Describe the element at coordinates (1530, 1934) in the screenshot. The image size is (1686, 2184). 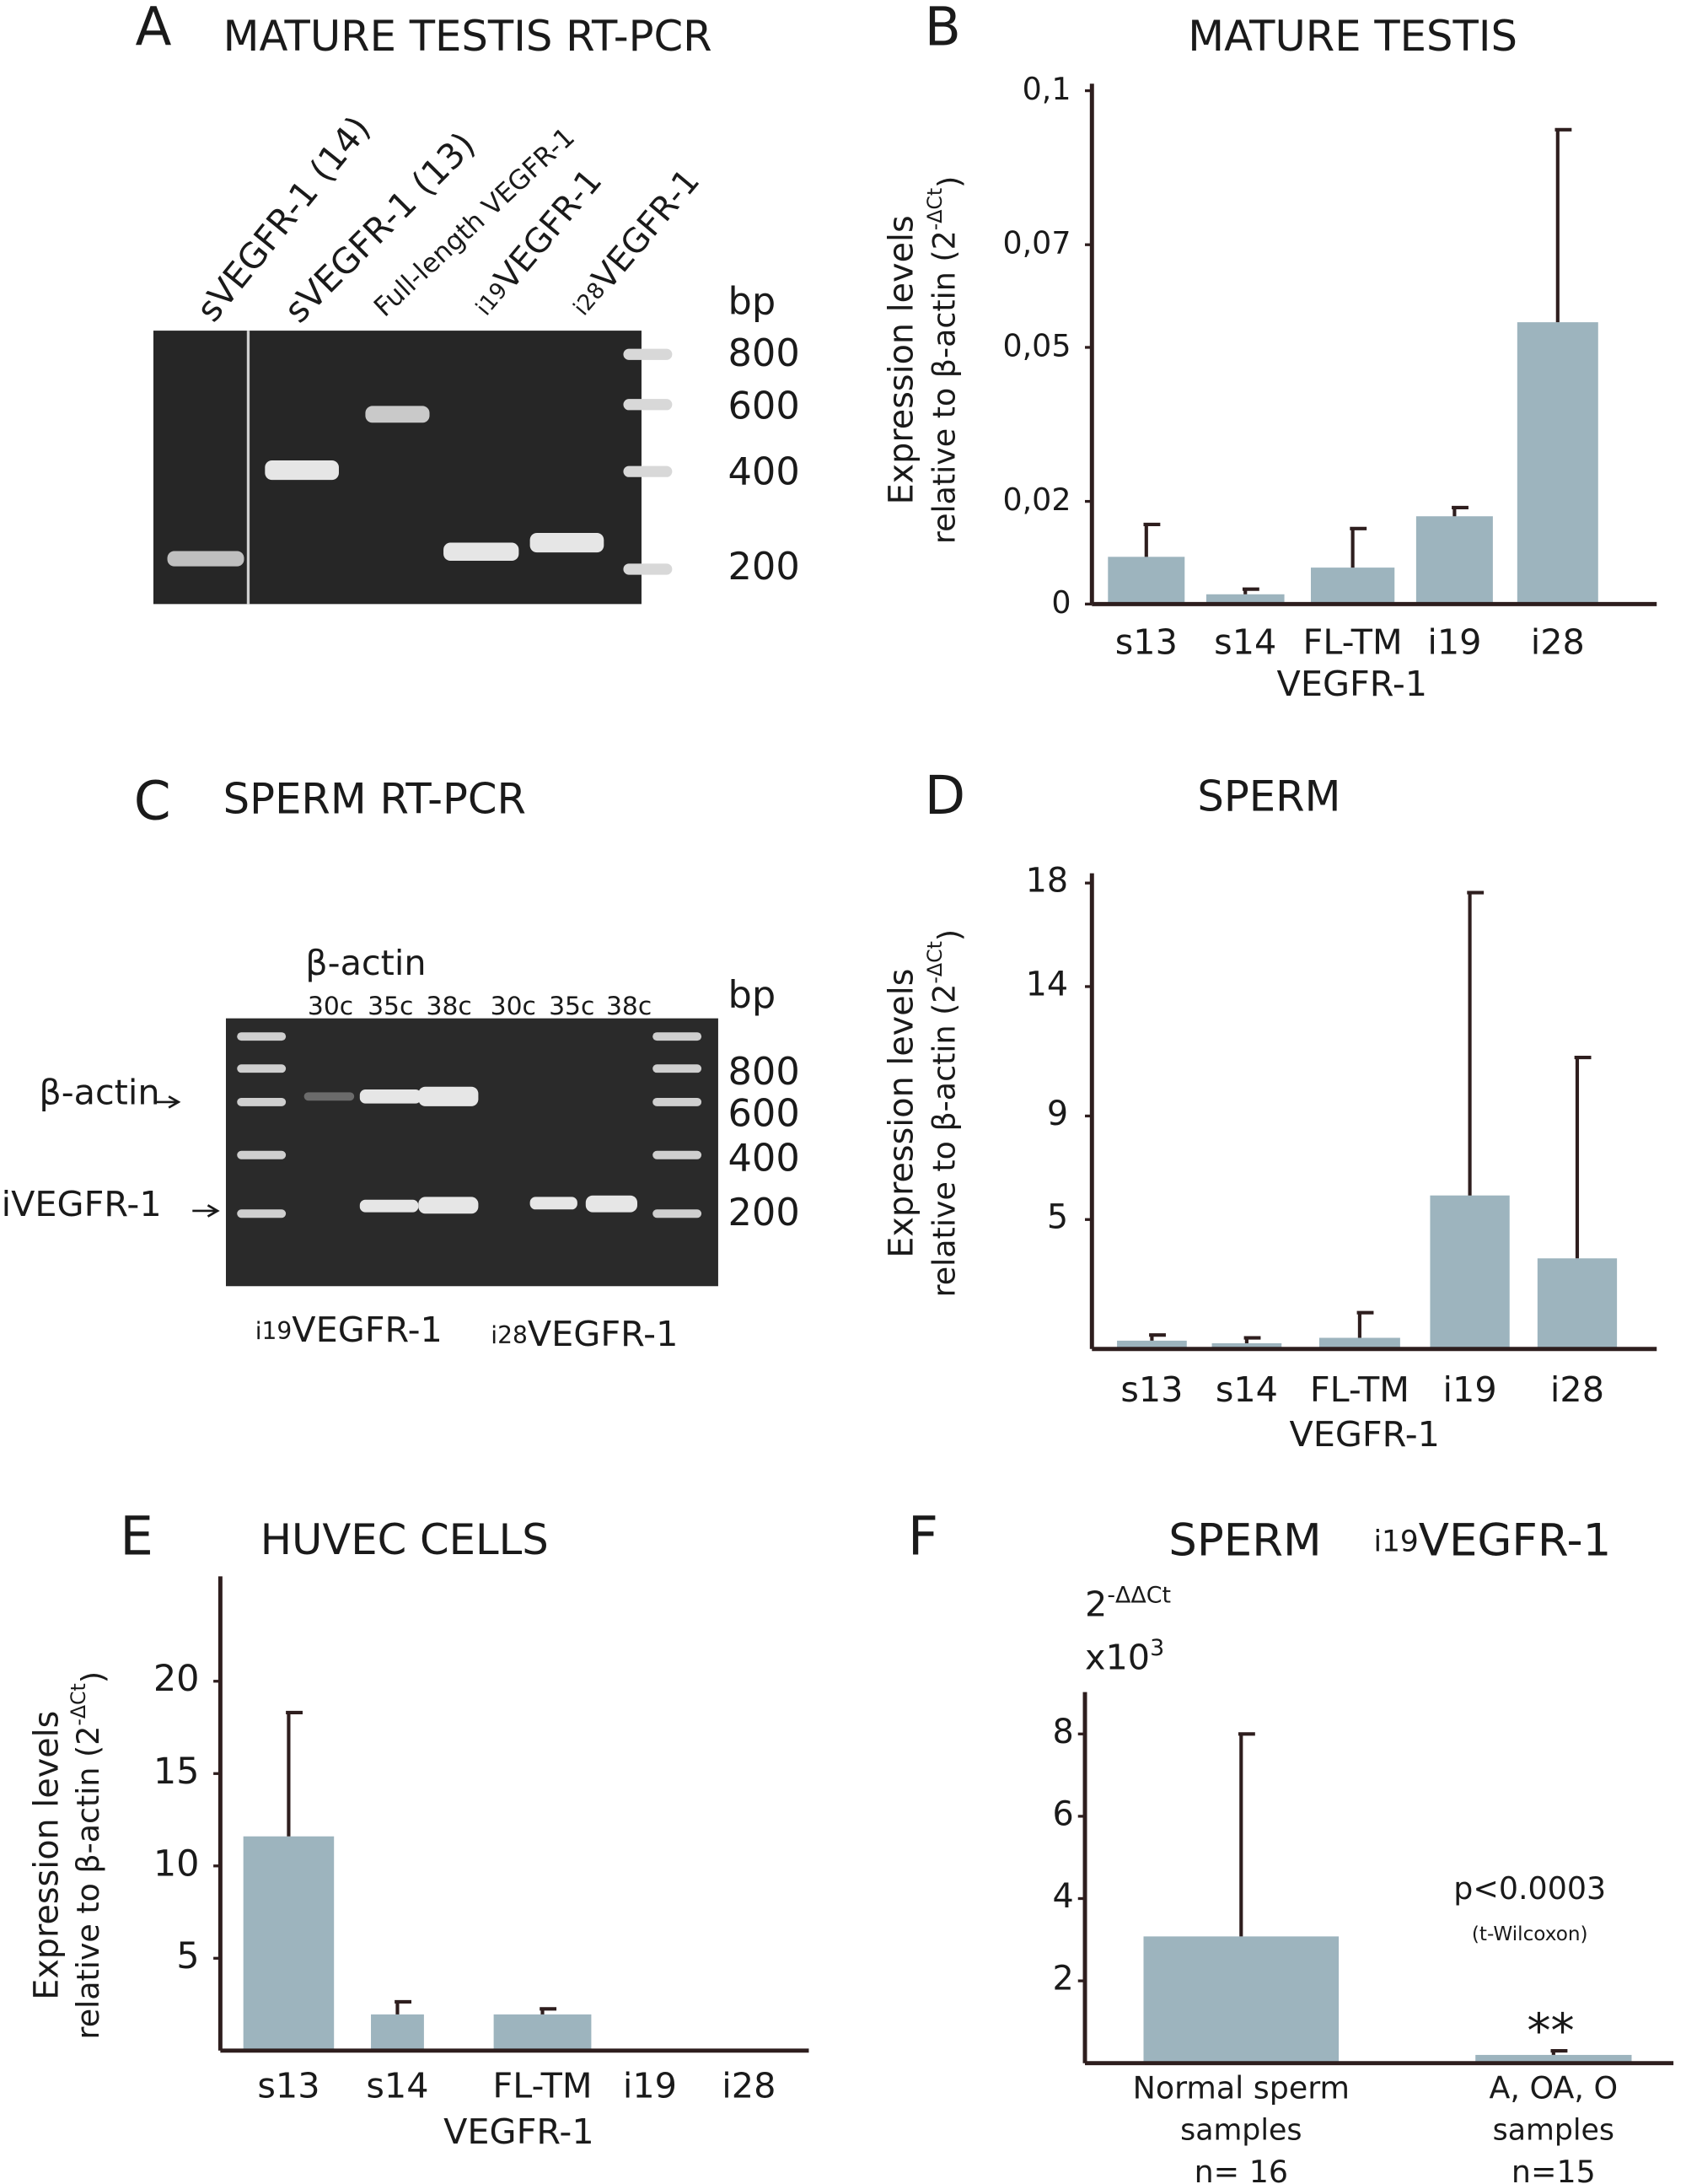
I see `annotation: (t-Wilcoxon)` at that location.